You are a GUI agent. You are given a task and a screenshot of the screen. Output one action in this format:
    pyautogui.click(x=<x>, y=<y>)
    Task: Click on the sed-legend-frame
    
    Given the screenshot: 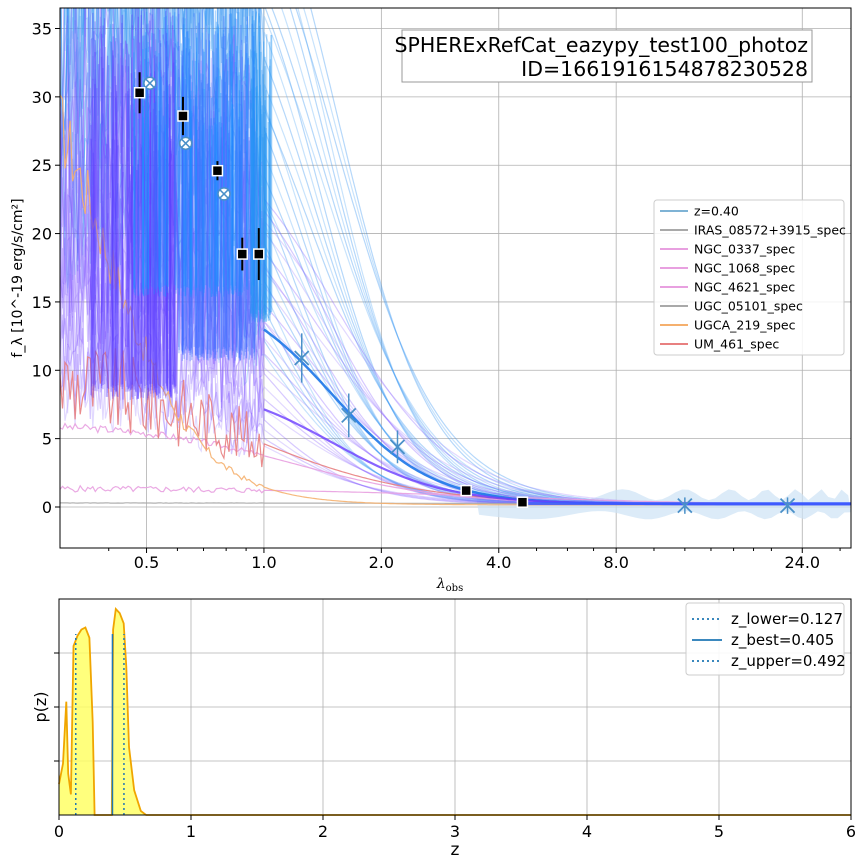 What is the action you would take?
    pyautogui.click(x=749, y=277)
    